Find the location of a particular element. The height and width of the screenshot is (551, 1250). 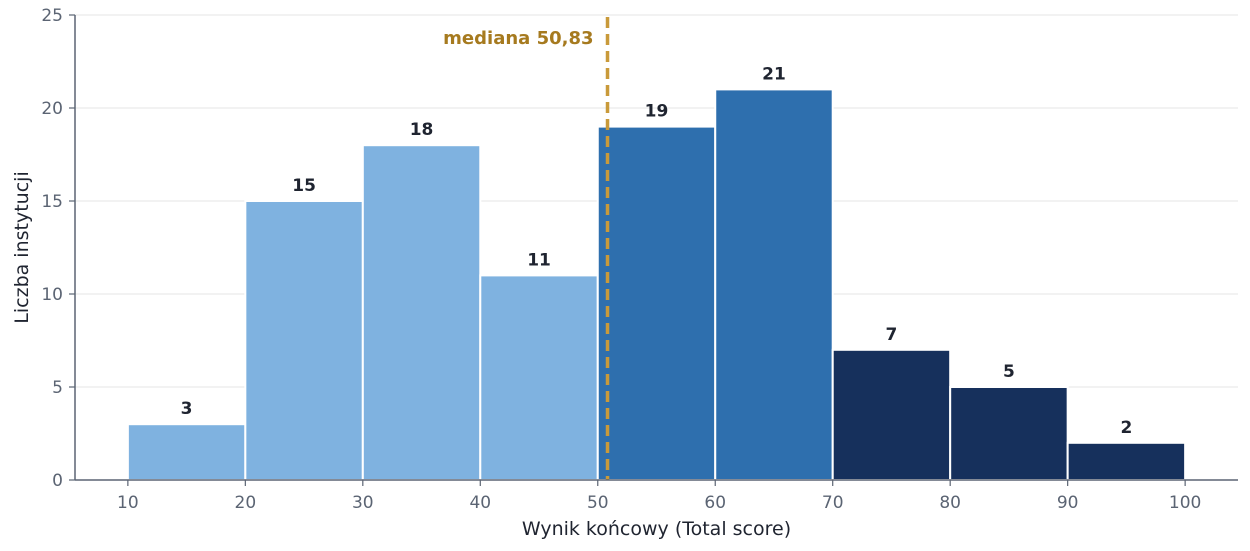

x-tick-label: 100 is located at coordinates (1185, 503).